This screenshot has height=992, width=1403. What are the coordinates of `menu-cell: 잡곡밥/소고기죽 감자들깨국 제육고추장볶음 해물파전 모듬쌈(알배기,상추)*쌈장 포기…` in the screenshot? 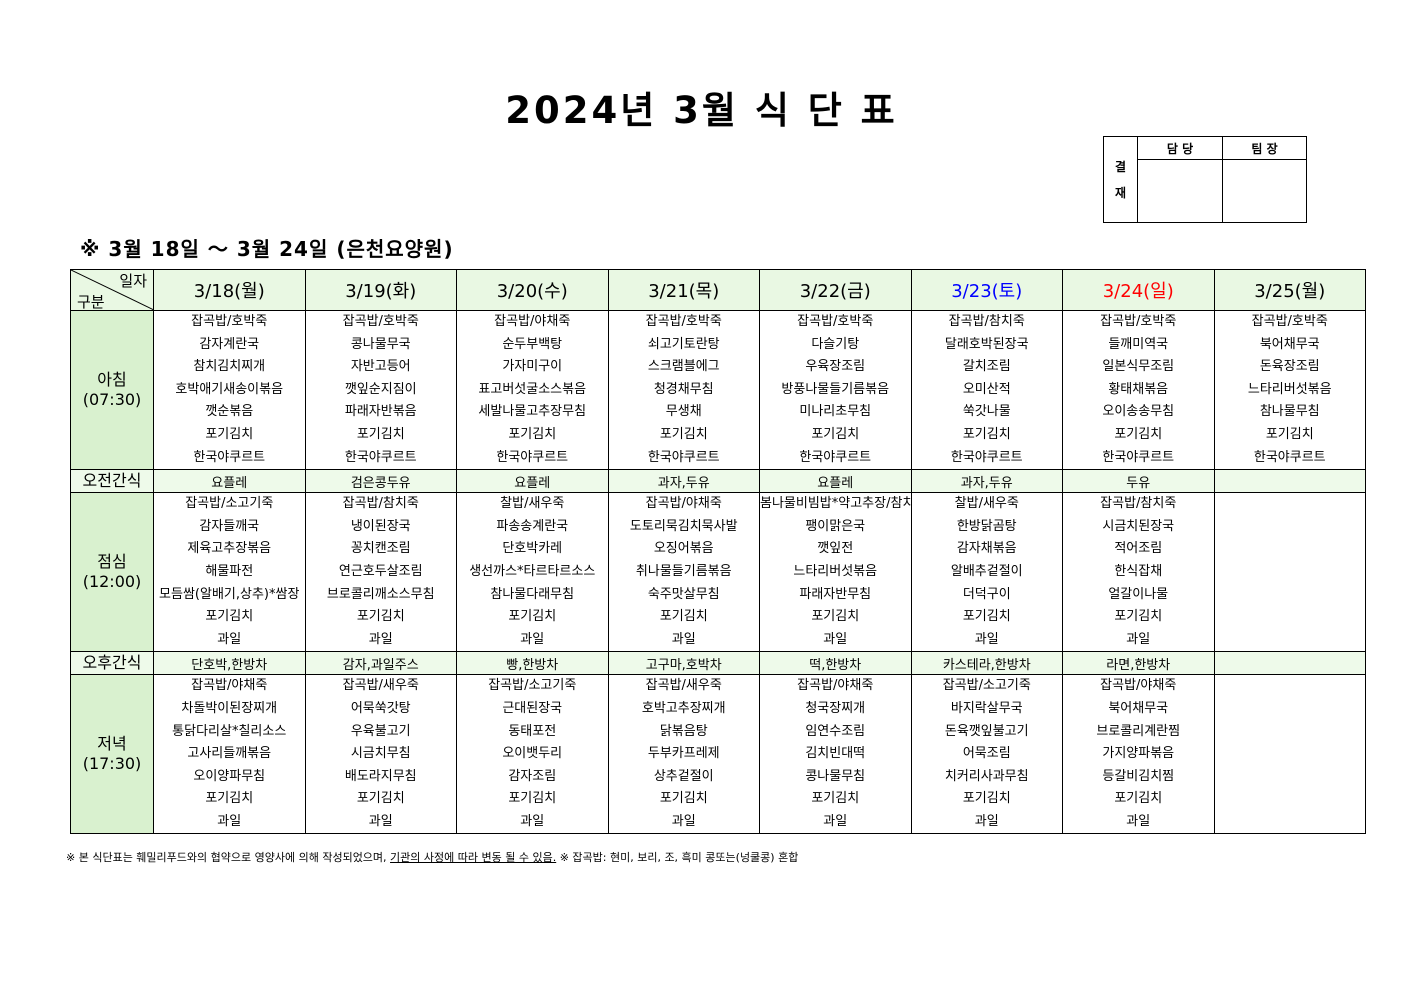 It's located at (229, 572).